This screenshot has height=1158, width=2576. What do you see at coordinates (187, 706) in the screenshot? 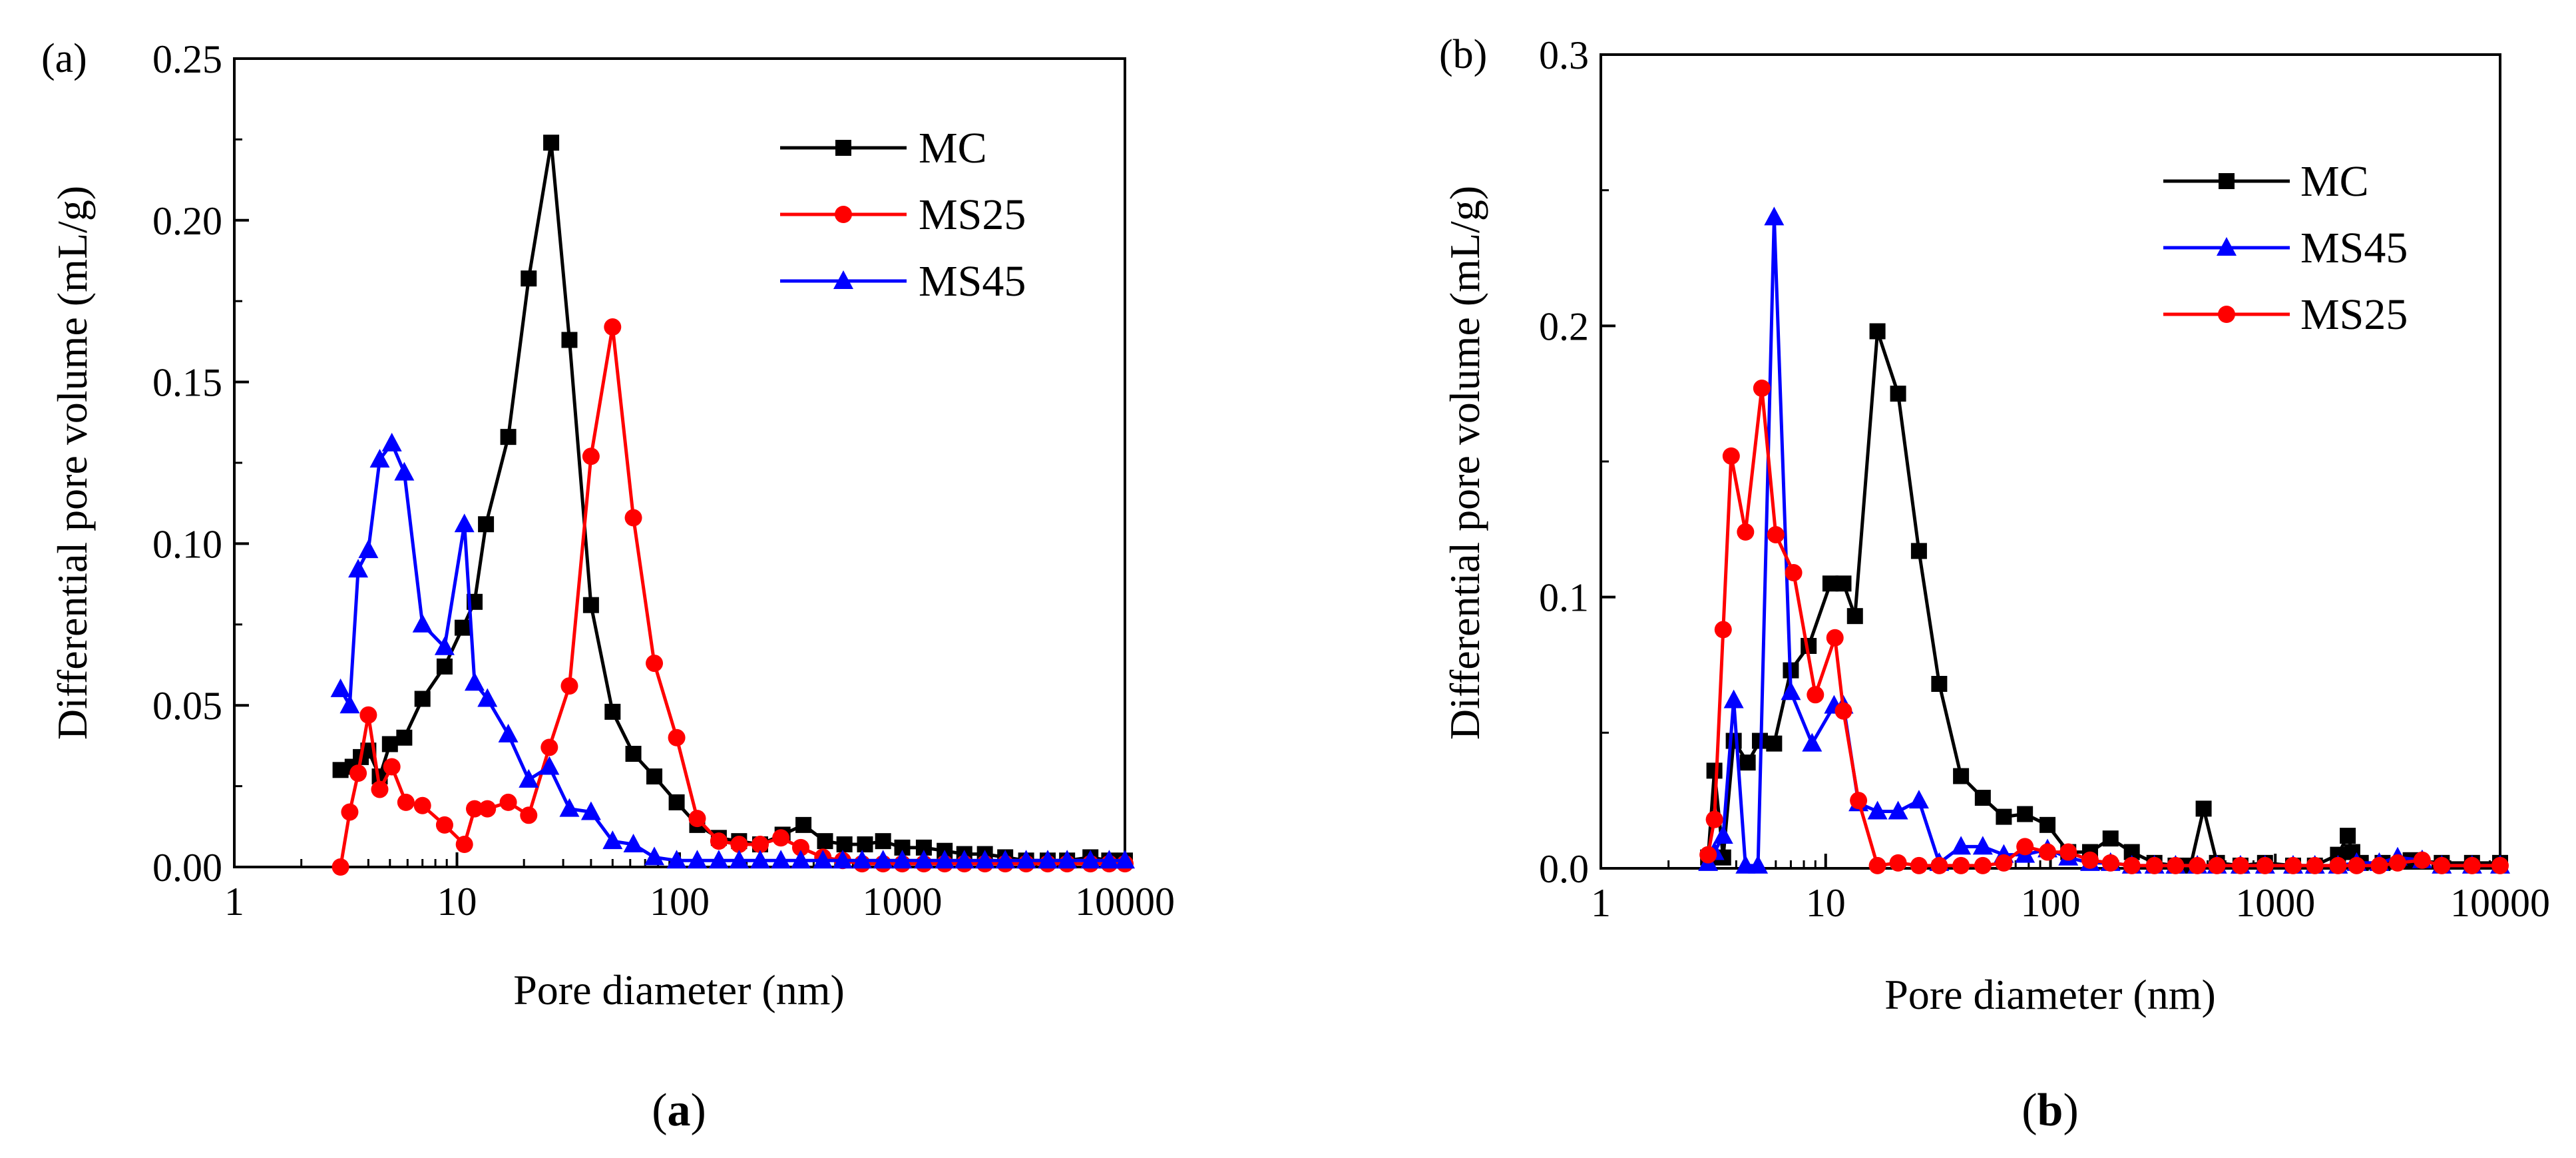
I see `y-tick-label: 0.05` at bounding box center [187, 706].